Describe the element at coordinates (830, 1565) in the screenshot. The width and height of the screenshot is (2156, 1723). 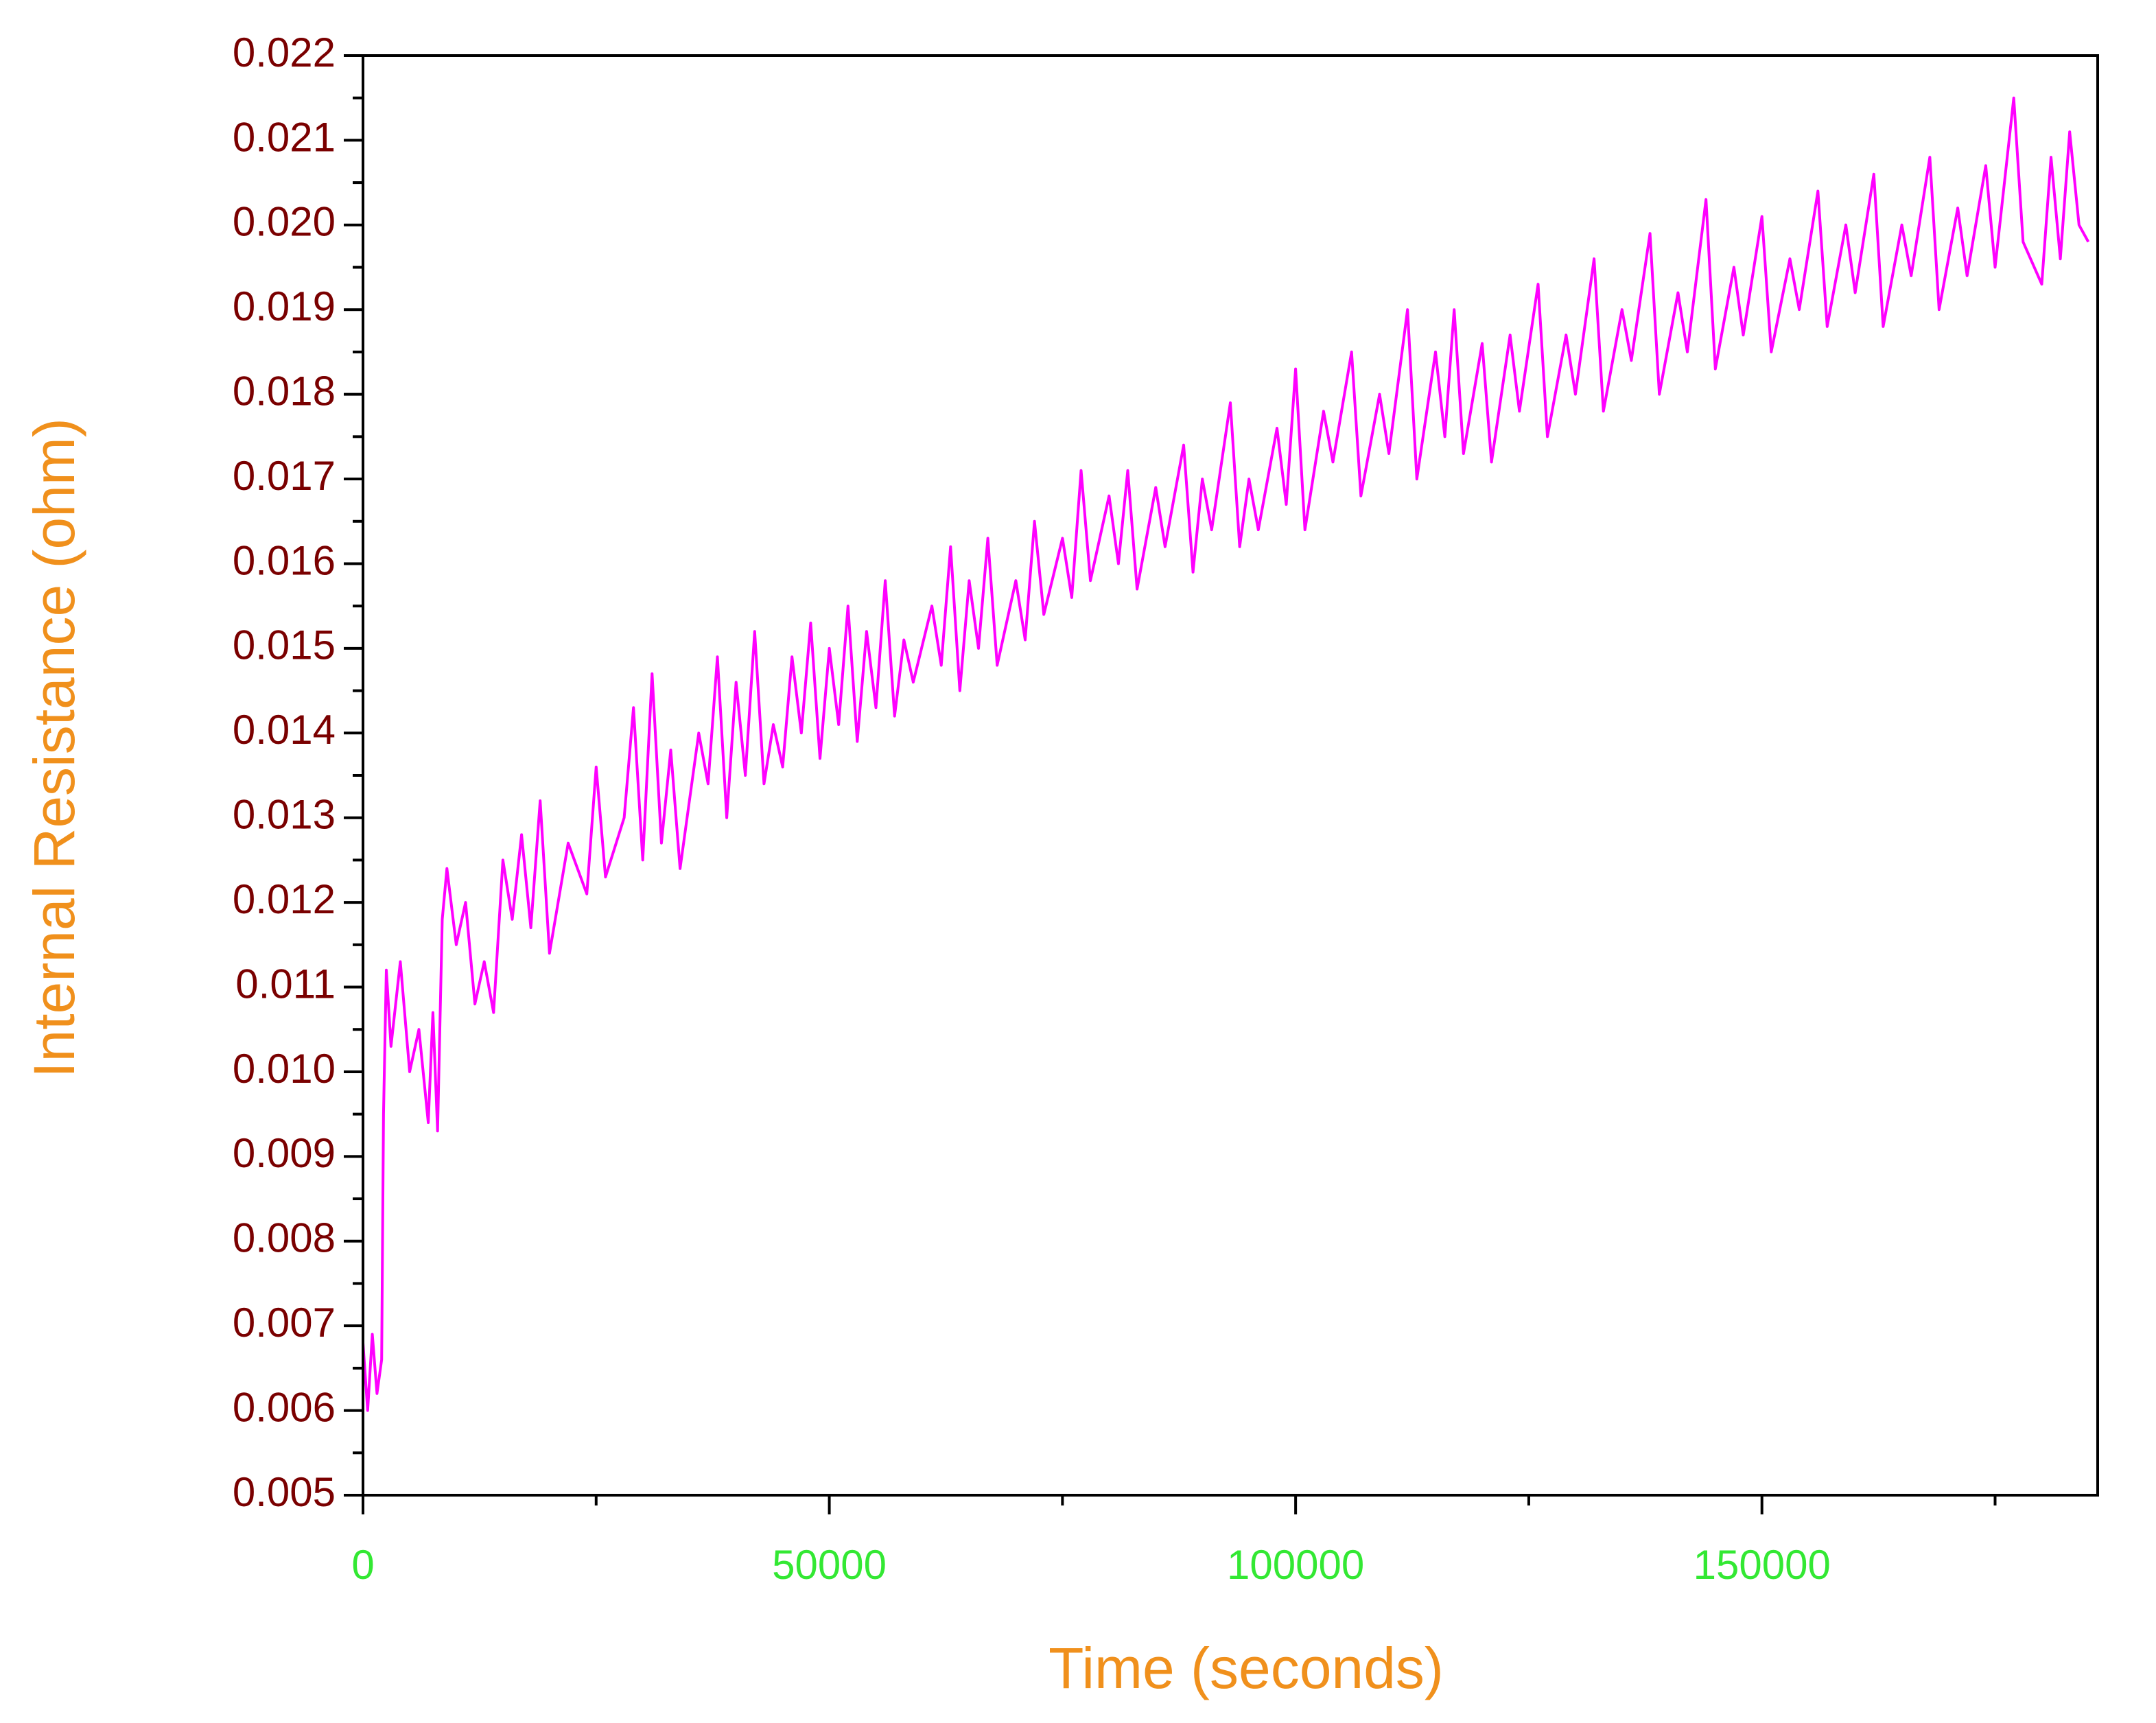
I see `x-tick-label: 50000` at that location.